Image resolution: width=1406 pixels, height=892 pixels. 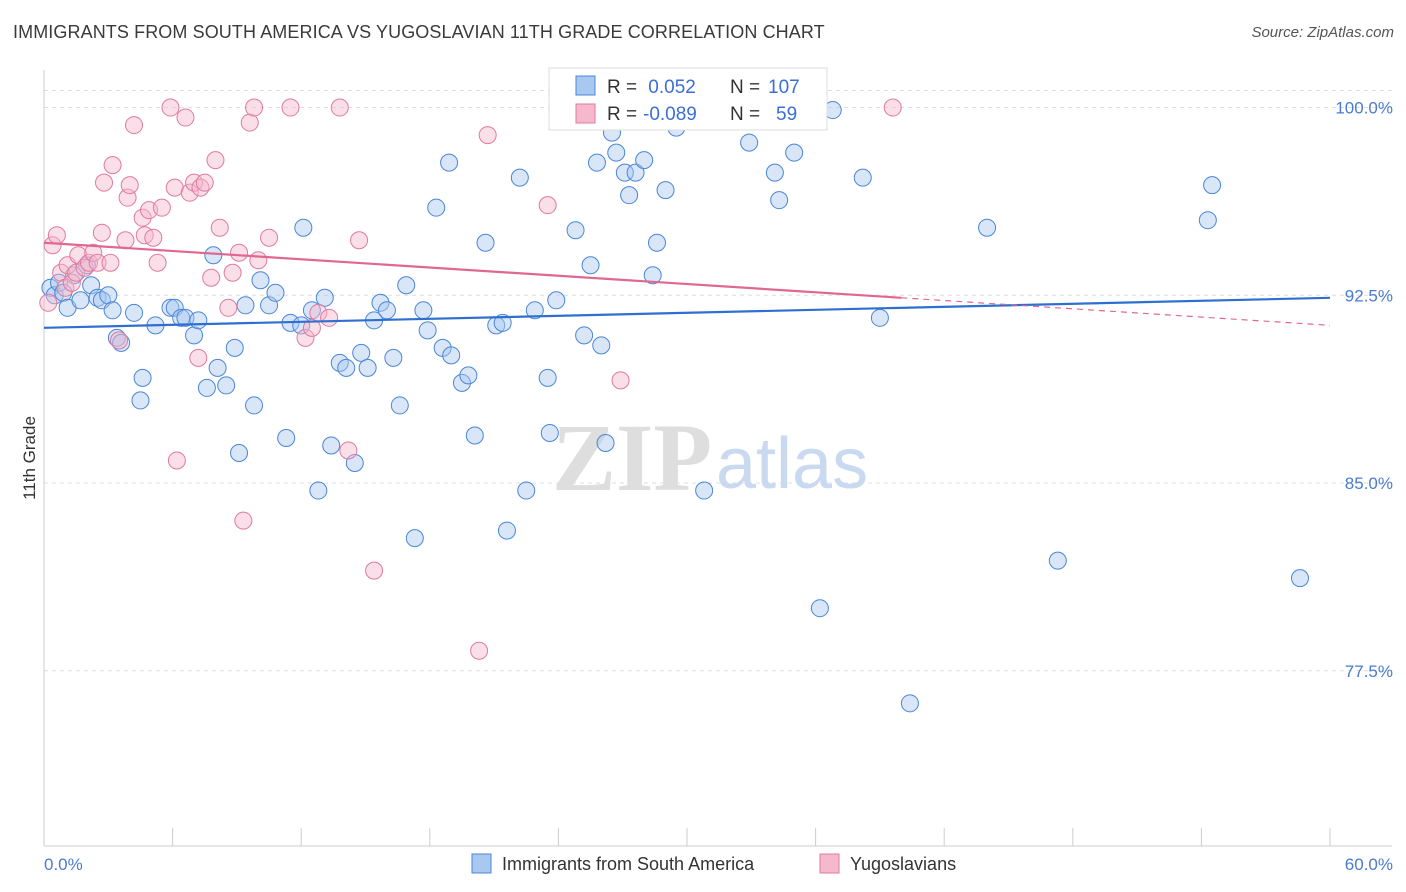 I want to click on stats-n-label-pink: N =, so click(x=745, y=114).